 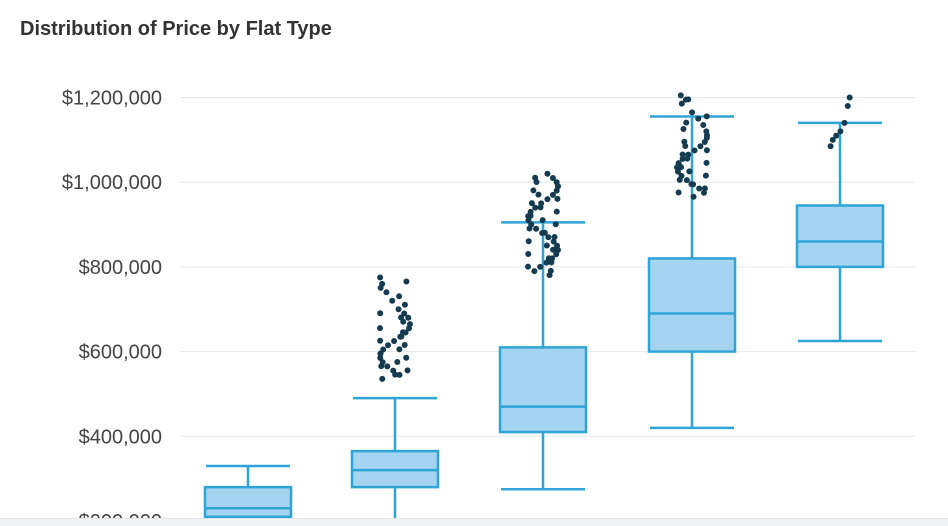 What do you see at coordinates (112, 183) in the screenshot?
I see `y-tick-label: $1,000,000` at bounding box center [112, 183].